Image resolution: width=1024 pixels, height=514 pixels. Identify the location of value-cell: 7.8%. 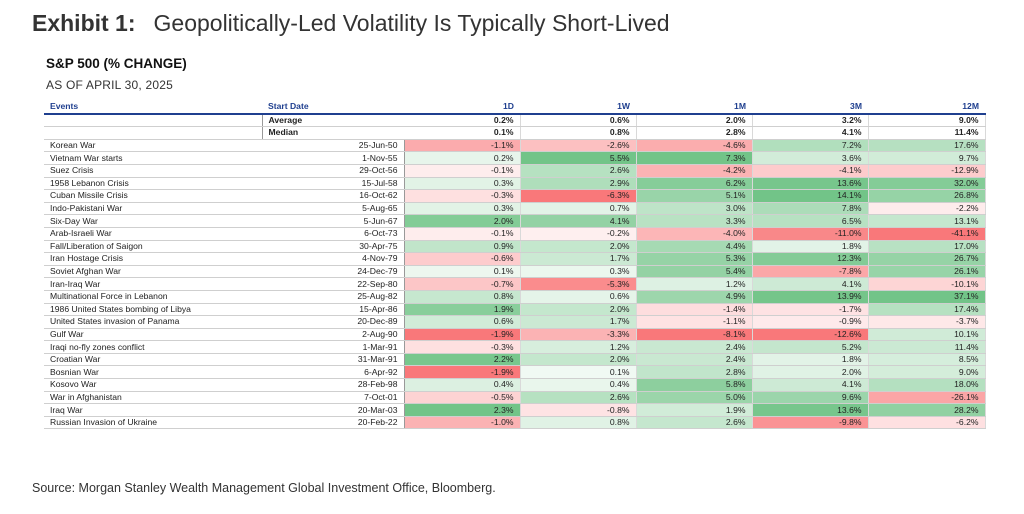
(810, 209).